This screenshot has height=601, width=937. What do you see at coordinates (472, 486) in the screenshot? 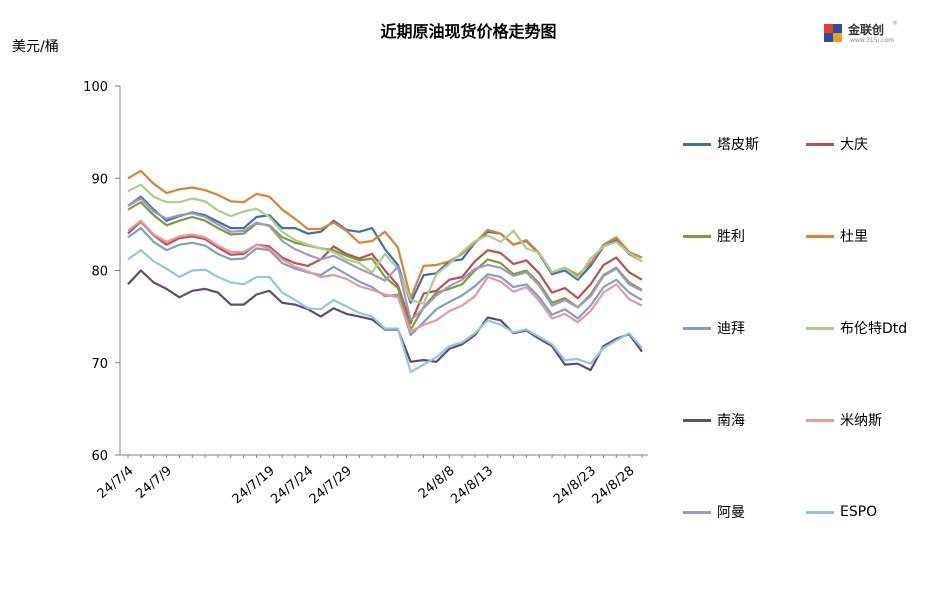
I see `x-tick-label: 24/8/13` at bounding box center [472, 486].